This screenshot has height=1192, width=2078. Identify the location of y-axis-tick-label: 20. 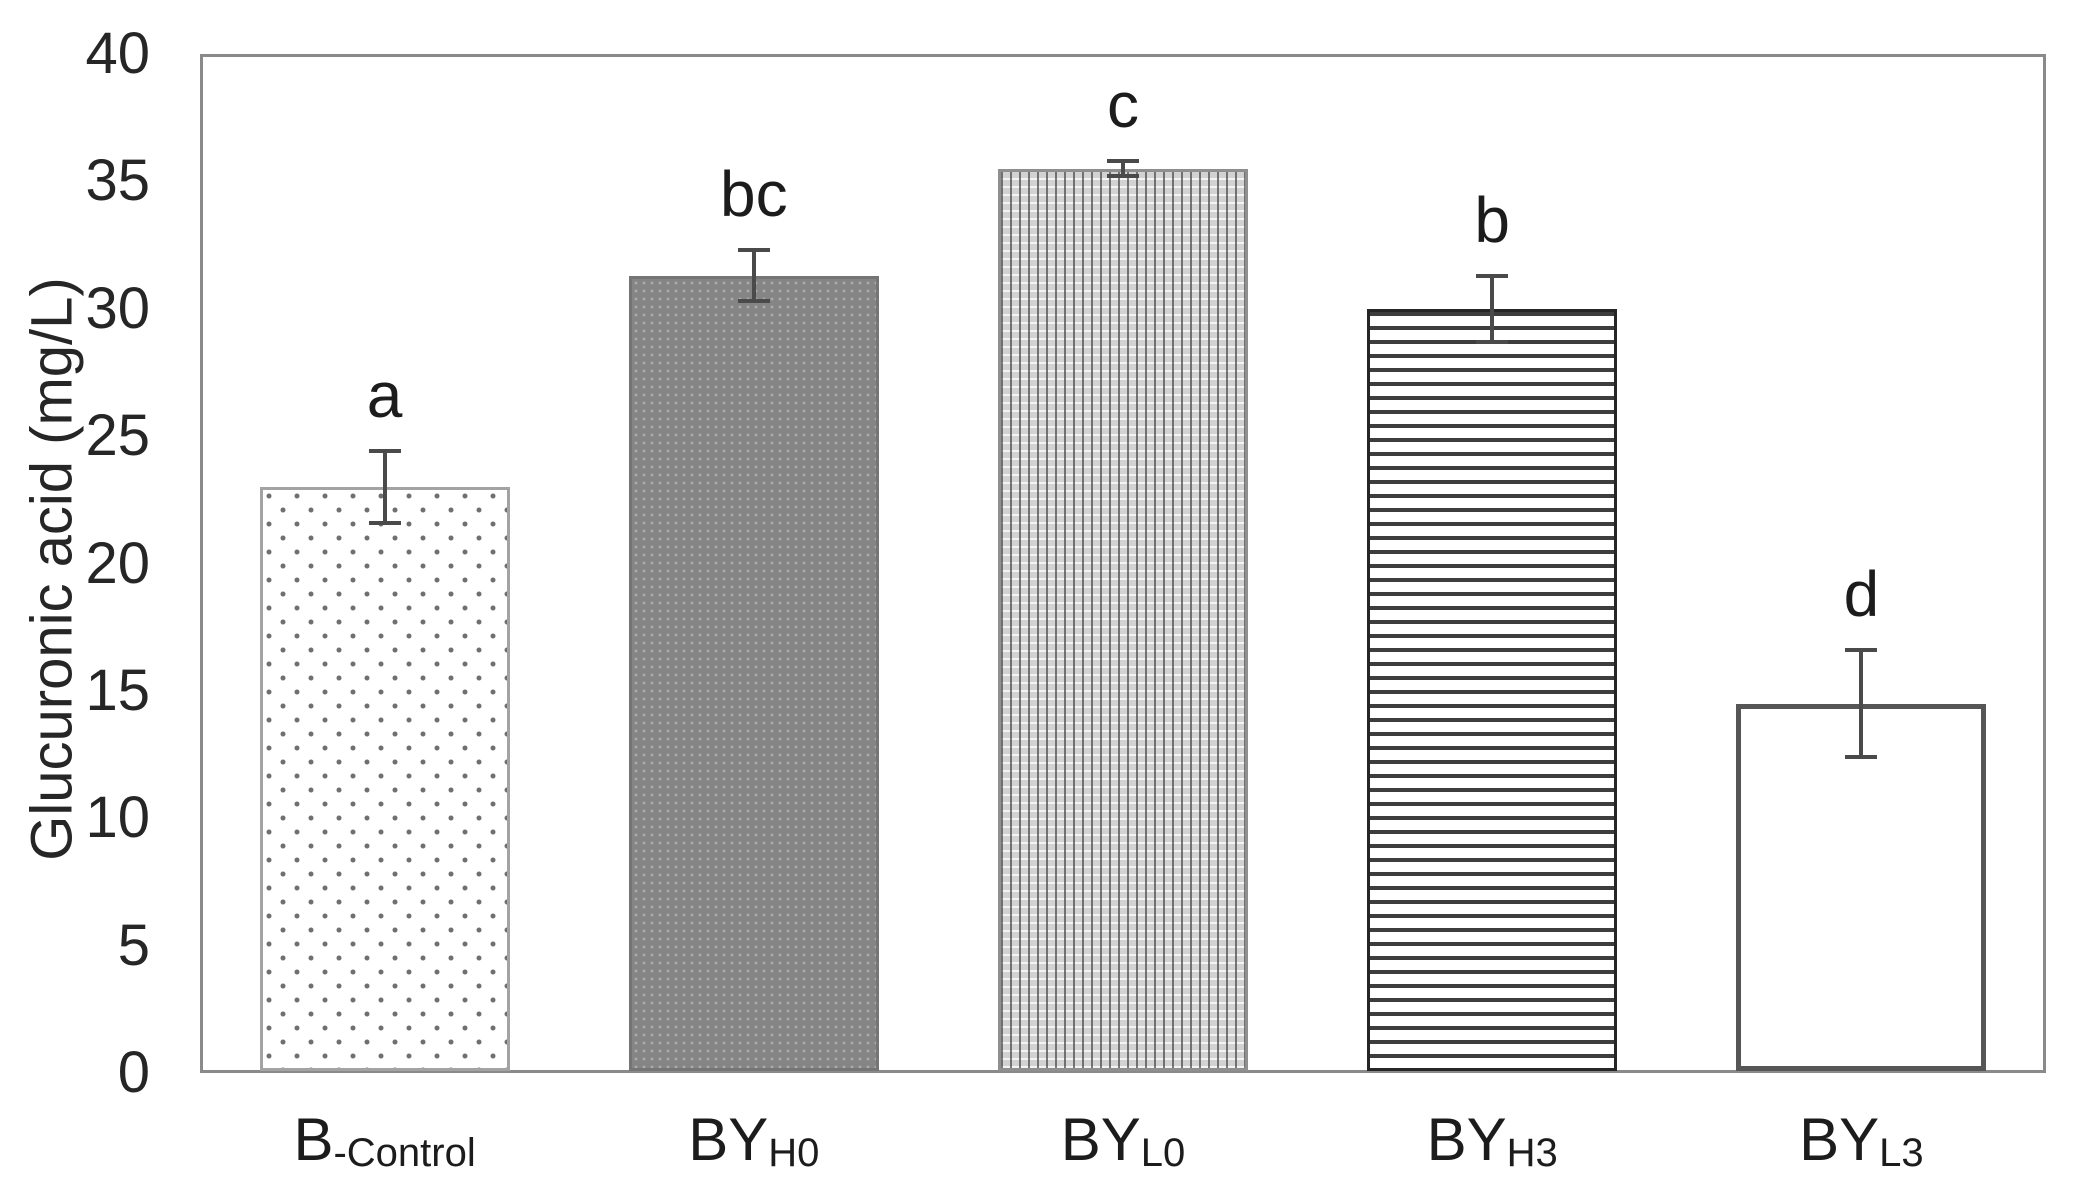
(117, 563).